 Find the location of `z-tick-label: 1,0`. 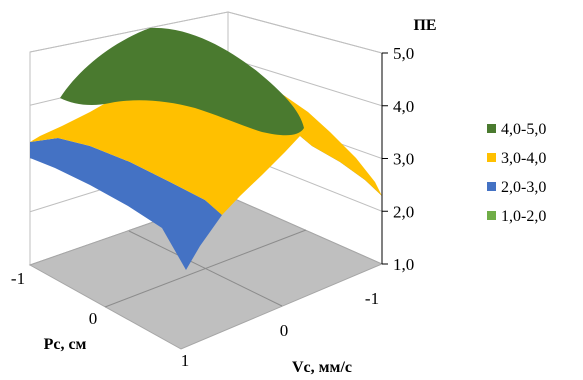

z-tick-label: 1,0 is located at coordinates (403, 264).